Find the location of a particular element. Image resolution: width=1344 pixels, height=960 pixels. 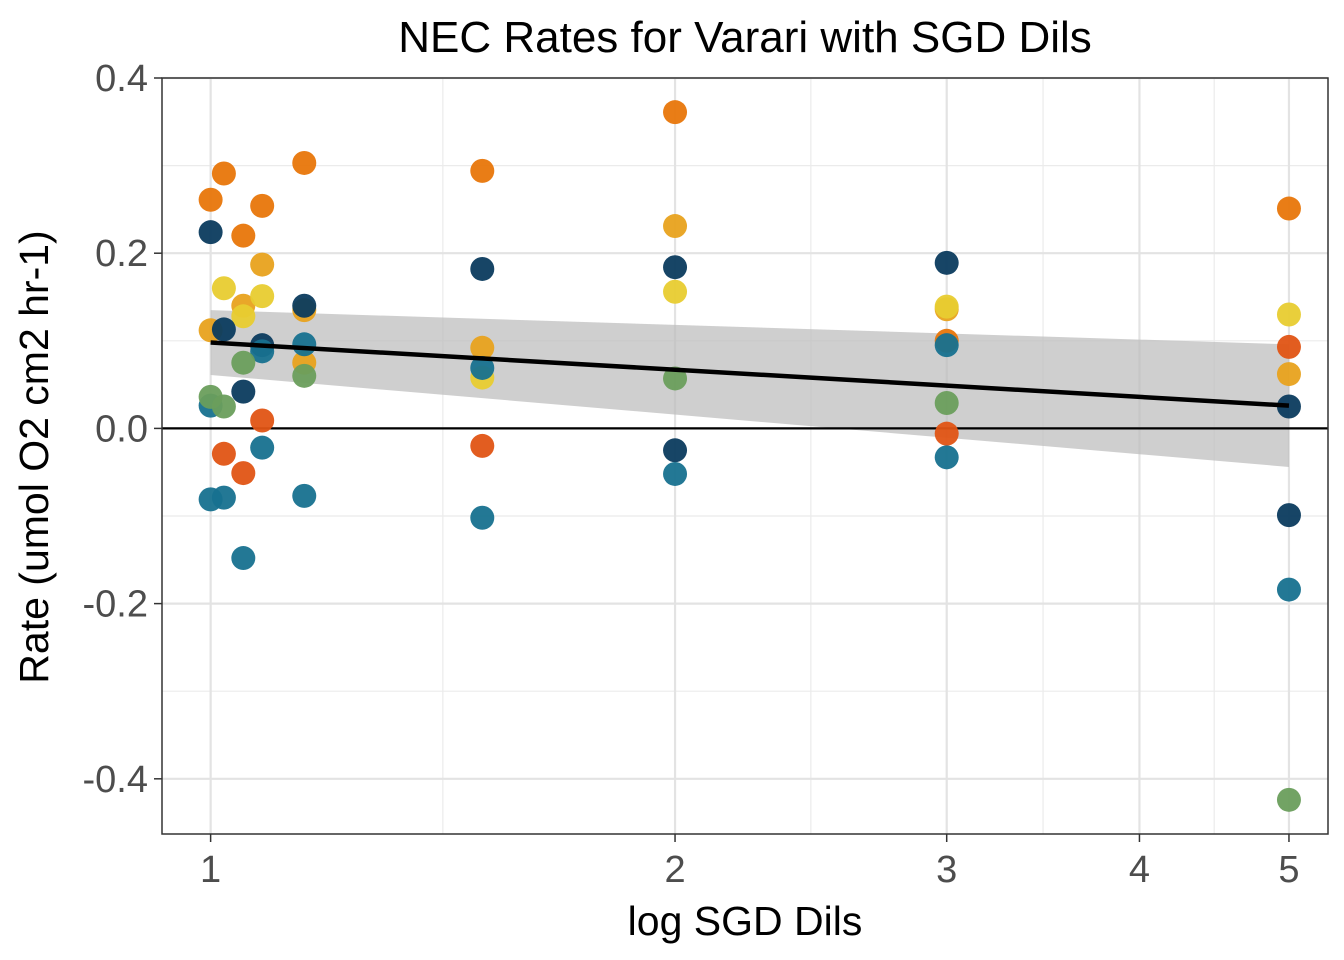

x-tick-label: 3 is located at coordinates (946, 870).